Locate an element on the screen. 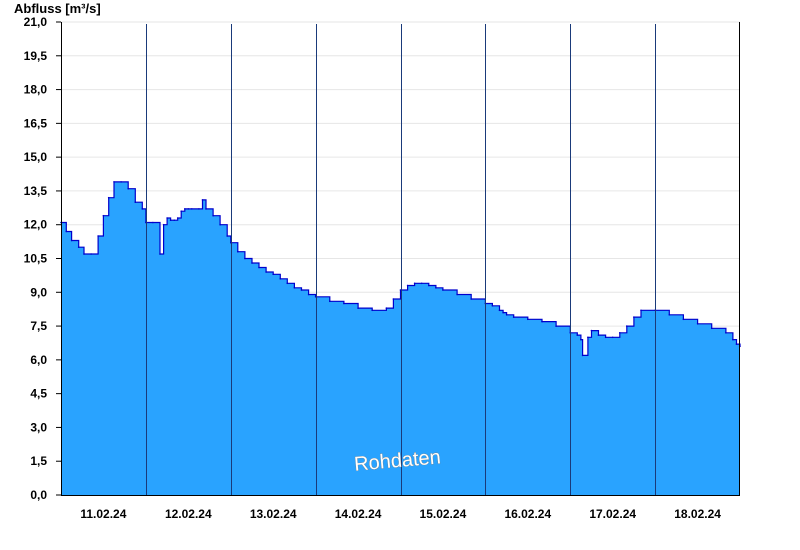 Image resolution: width=800 pixels, height=550 pixels. x-tick-label: 15.02.24 is located at coordinates (443, 514).